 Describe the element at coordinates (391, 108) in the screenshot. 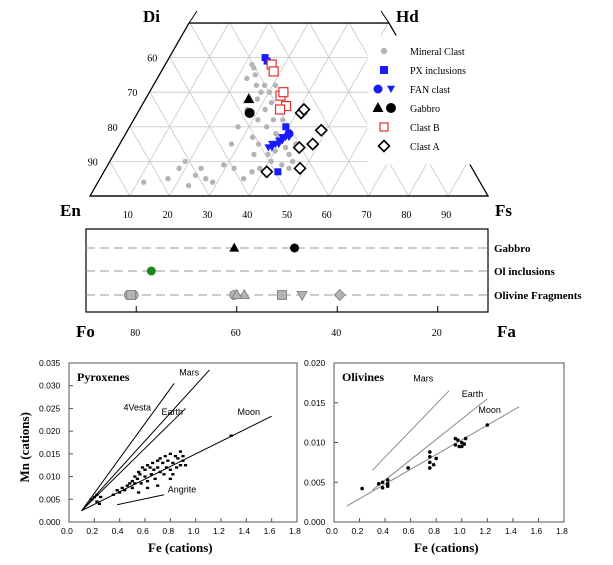

I see `legend-marker-3b` at that location.